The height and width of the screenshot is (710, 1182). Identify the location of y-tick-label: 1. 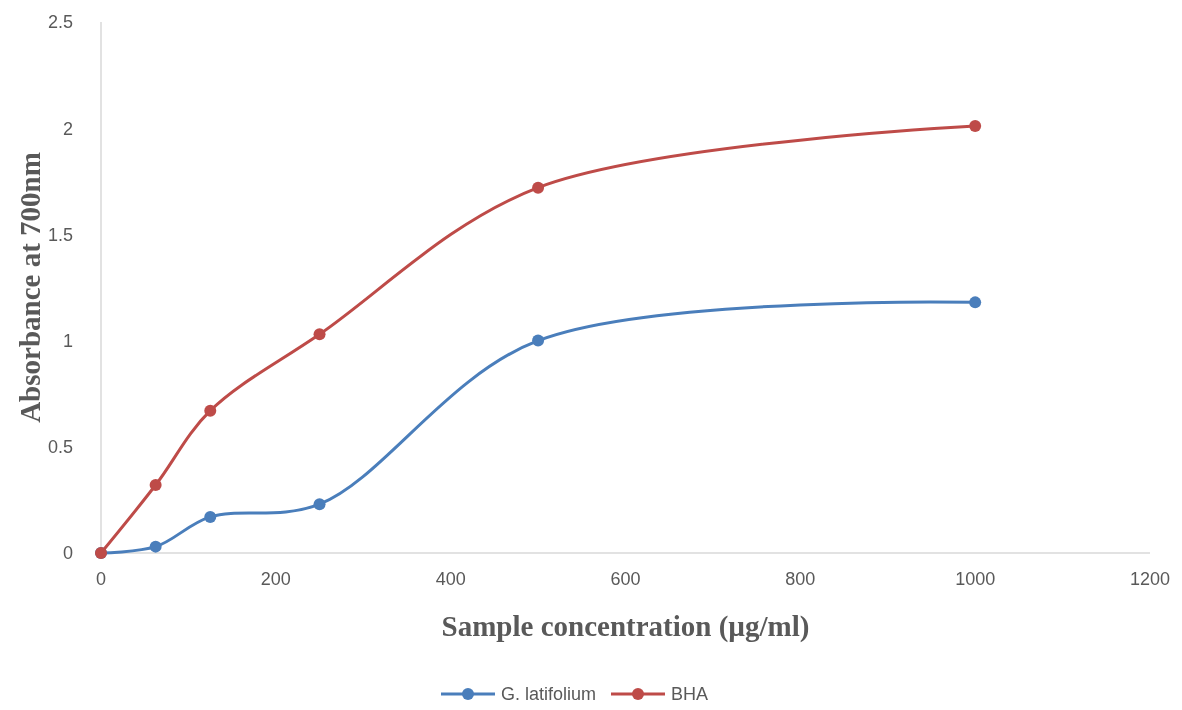
(67, 340).